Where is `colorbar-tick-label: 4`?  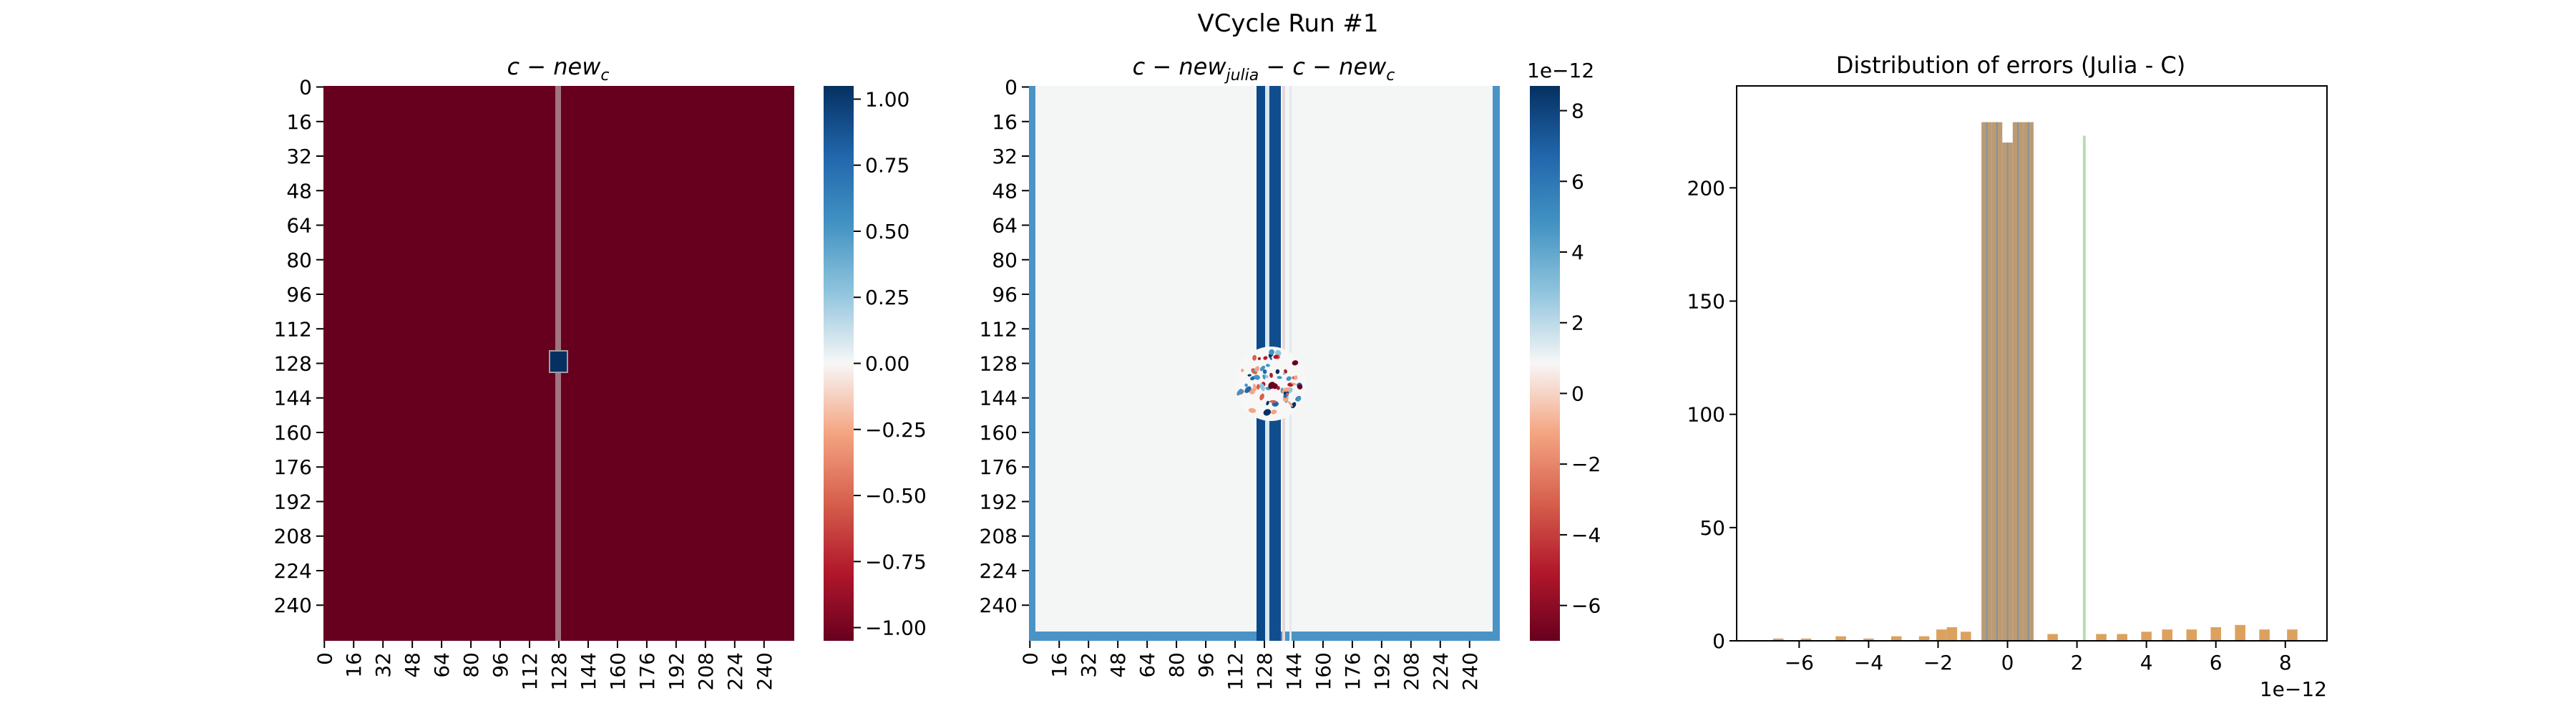
colorbar-tick-label: 4 is located at coordinates (1577, 252).